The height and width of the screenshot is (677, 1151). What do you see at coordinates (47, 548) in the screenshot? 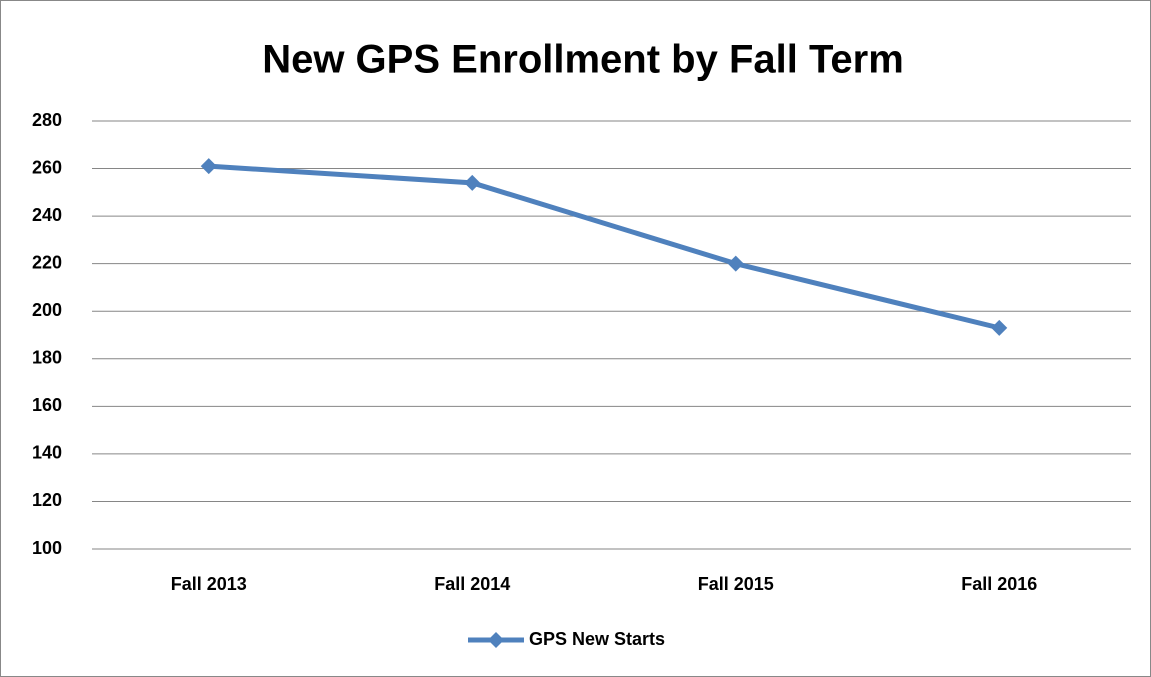
I see `y-tick-label: 100` at bounding box center [47, 548].